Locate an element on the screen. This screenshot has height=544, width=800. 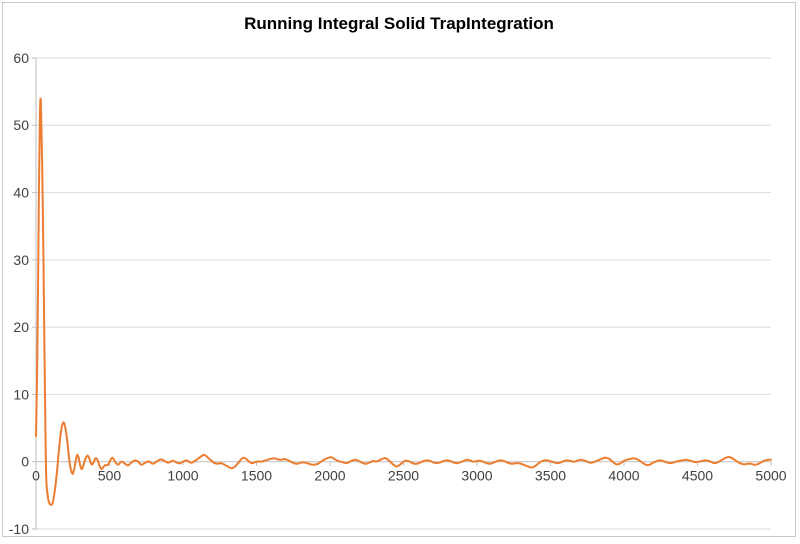
x-tick-label: 3000 is located at coordinates (476, 476).